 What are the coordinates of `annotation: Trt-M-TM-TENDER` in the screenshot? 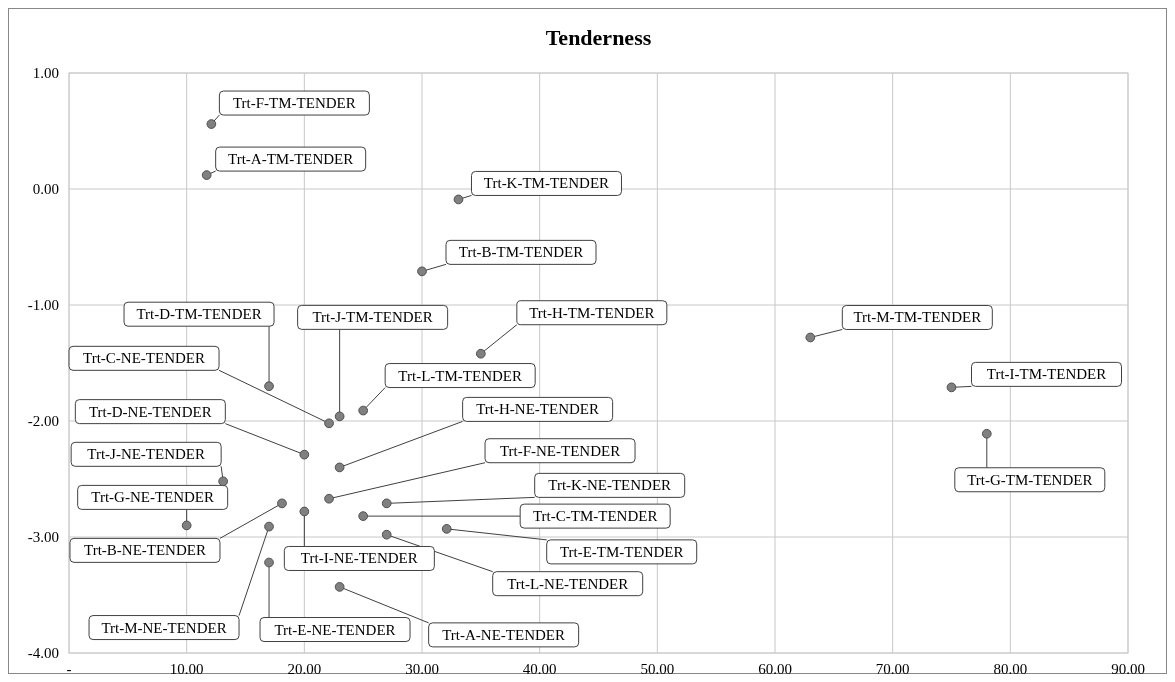 It's located at (917, 317).